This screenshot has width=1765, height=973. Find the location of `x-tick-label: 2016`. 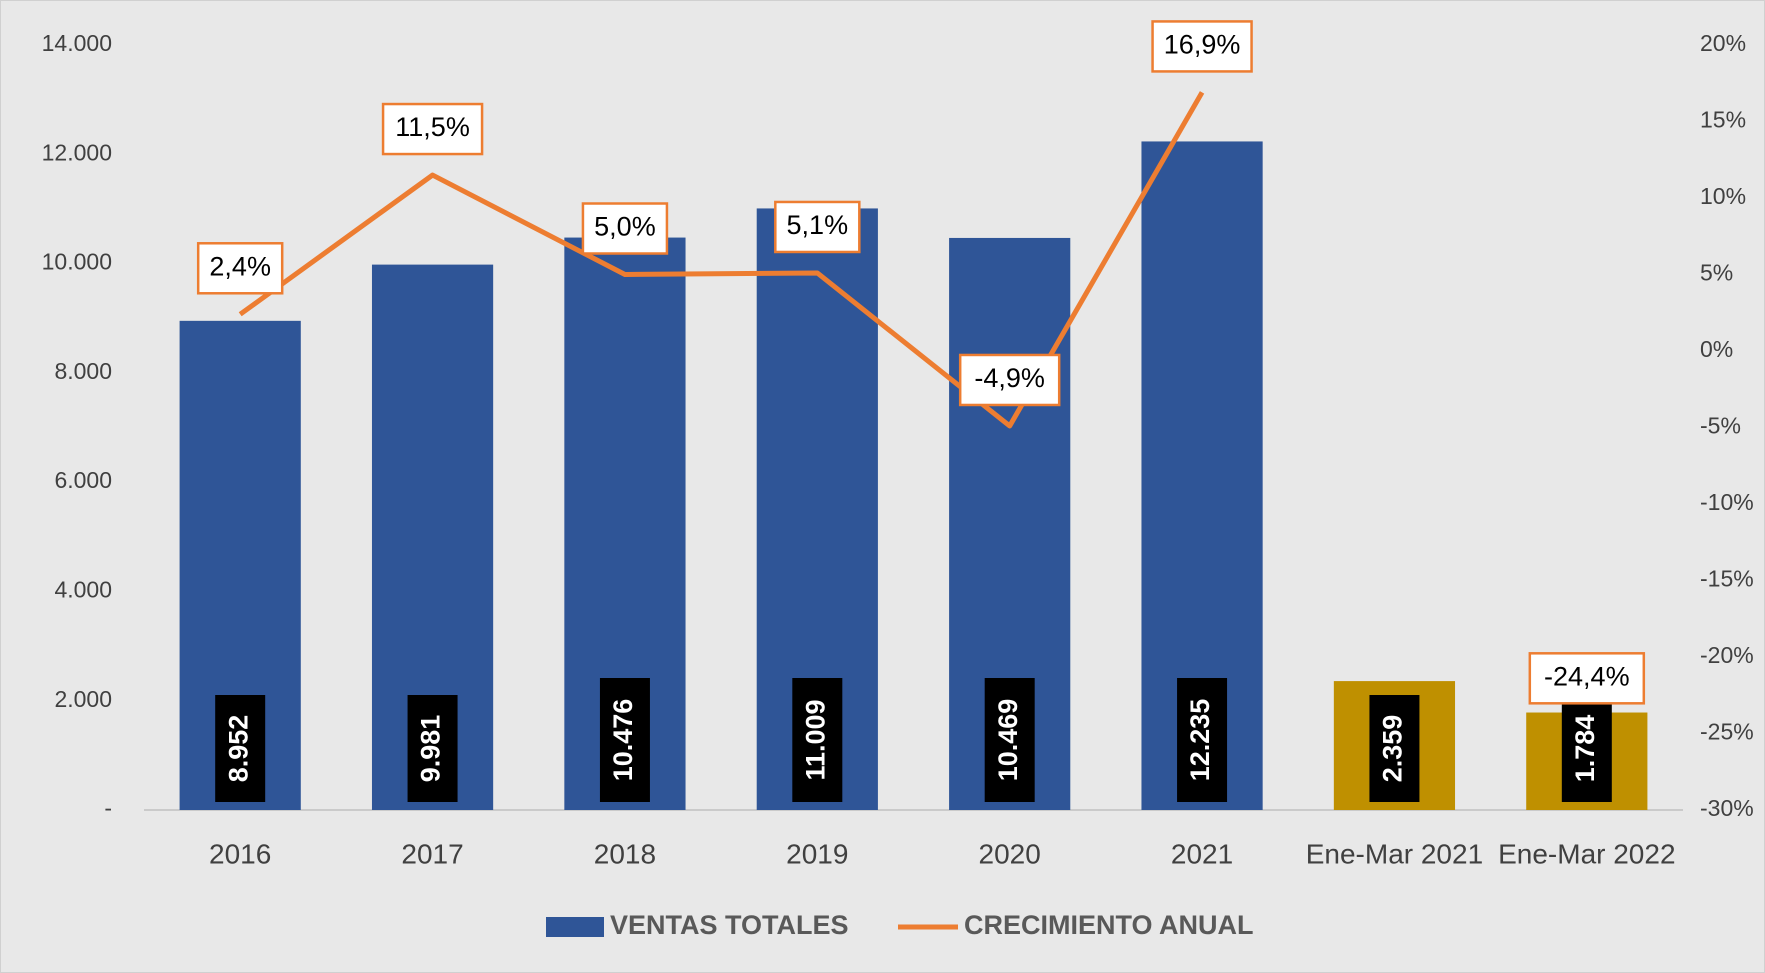

x-tick-label: 2016 is located at coordinates (240, 853).